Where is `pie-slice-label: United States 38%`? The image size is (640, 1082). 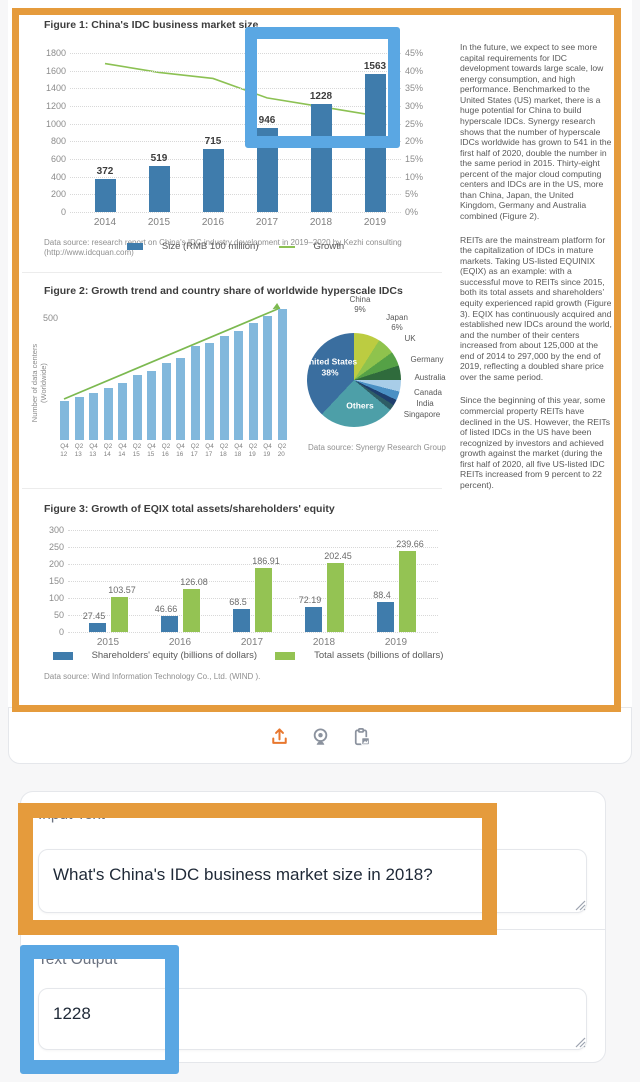
pie-slice-label: United States 38% is located at coordinates (330, 366).